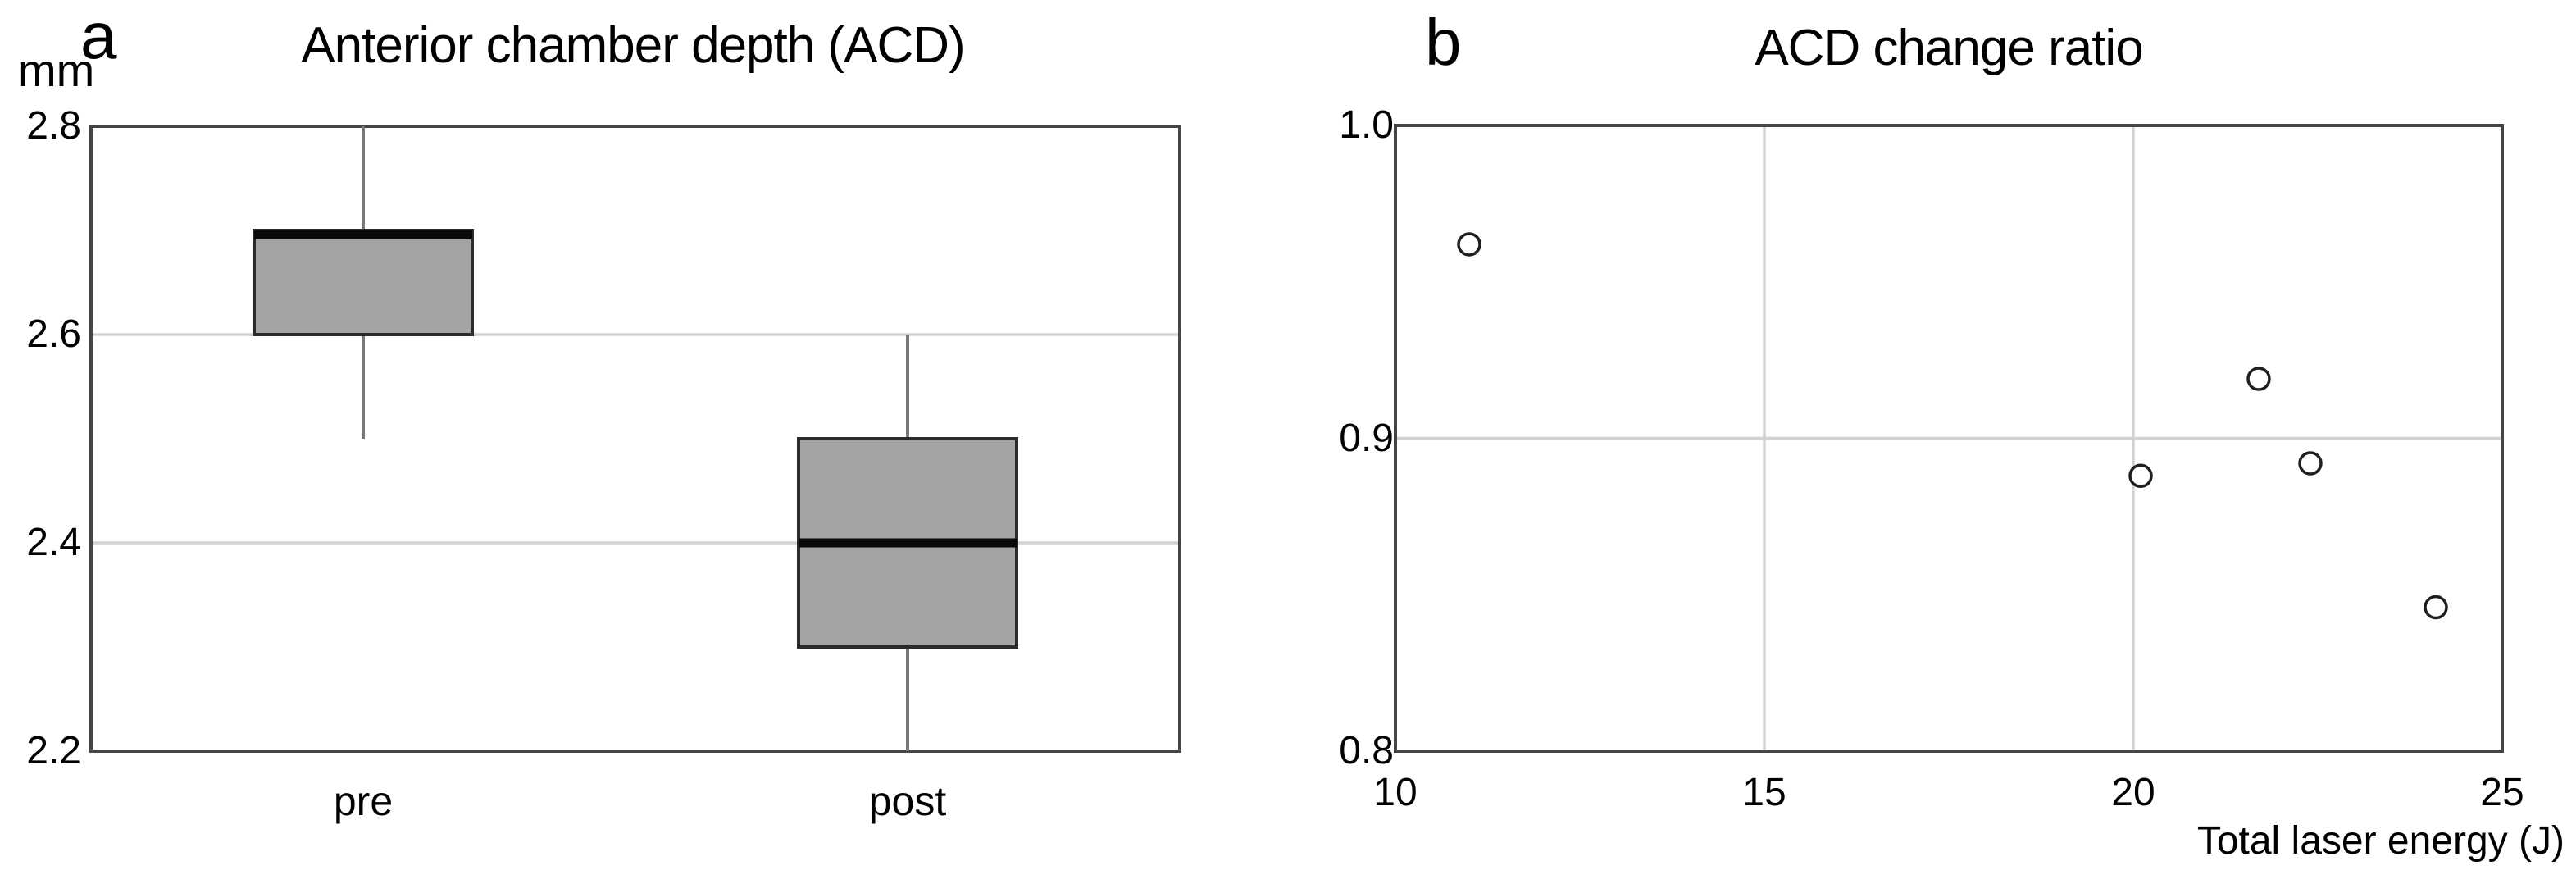 The image size is (2576, 884). Describe the element at coordinates (53, 750) in the screenshot. I see `y-tick-label-a-2.2: 2.2` at that location.